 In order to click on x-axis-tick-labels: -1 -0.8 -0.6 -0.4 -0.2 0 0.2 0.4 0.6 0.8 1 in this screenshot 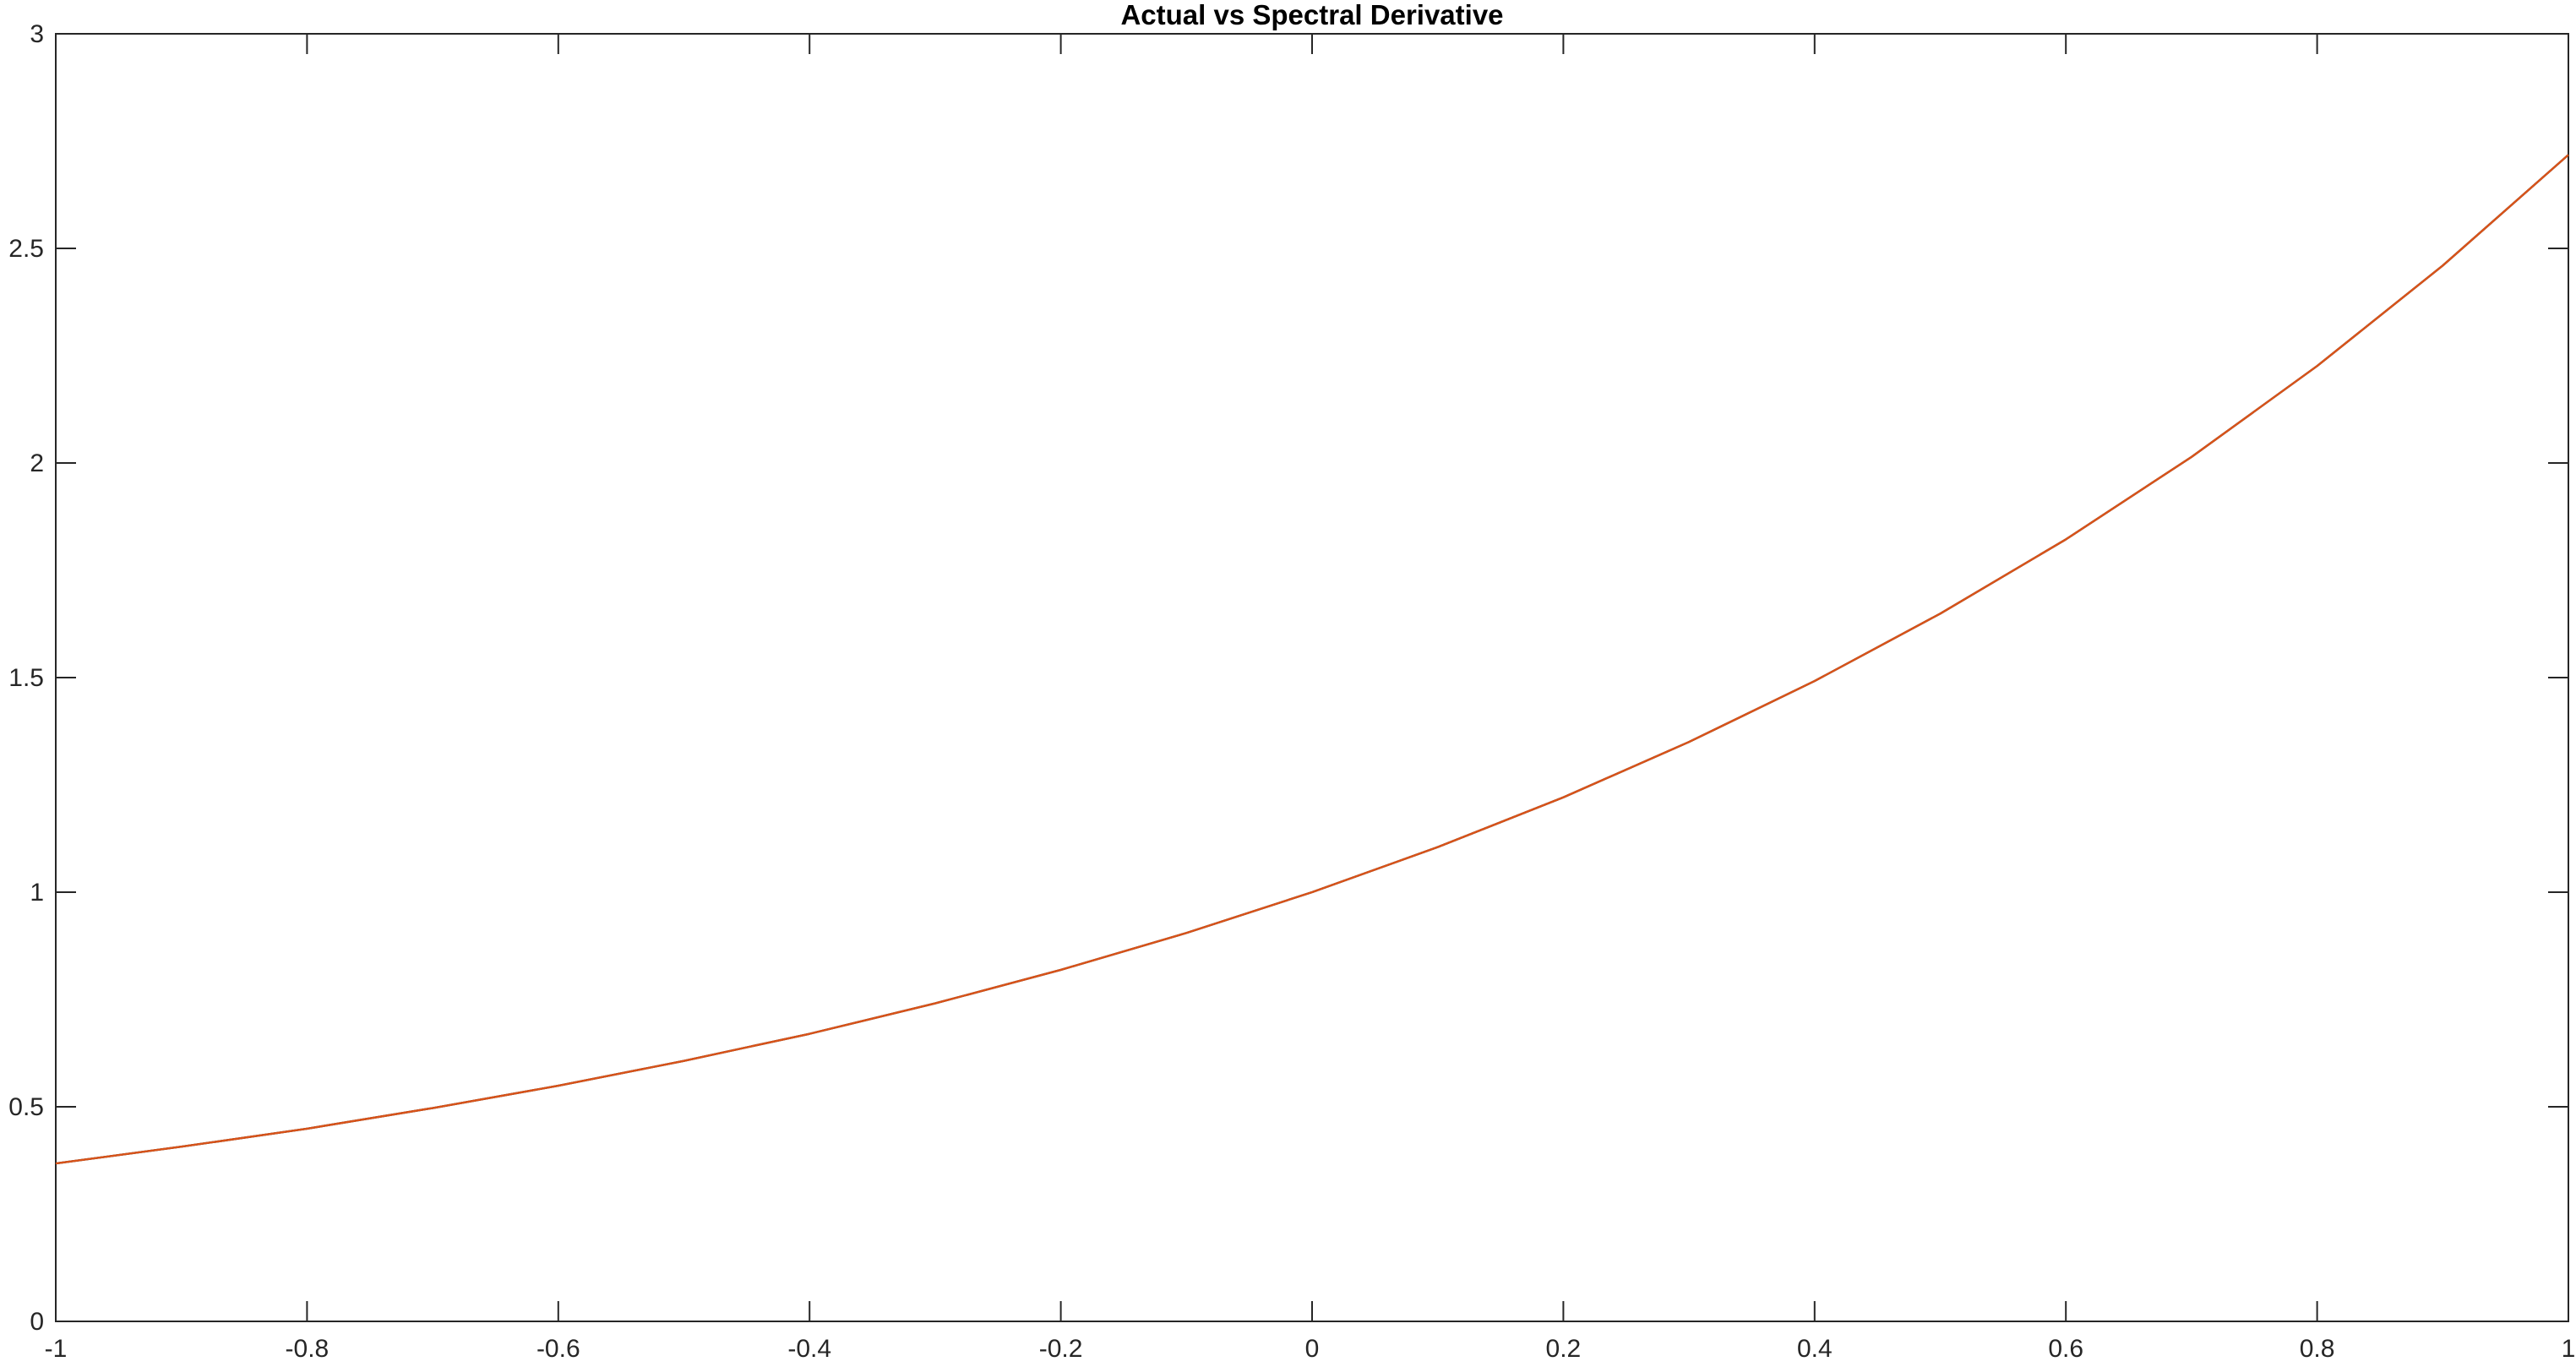, I will do `click(1310, 1349)`.